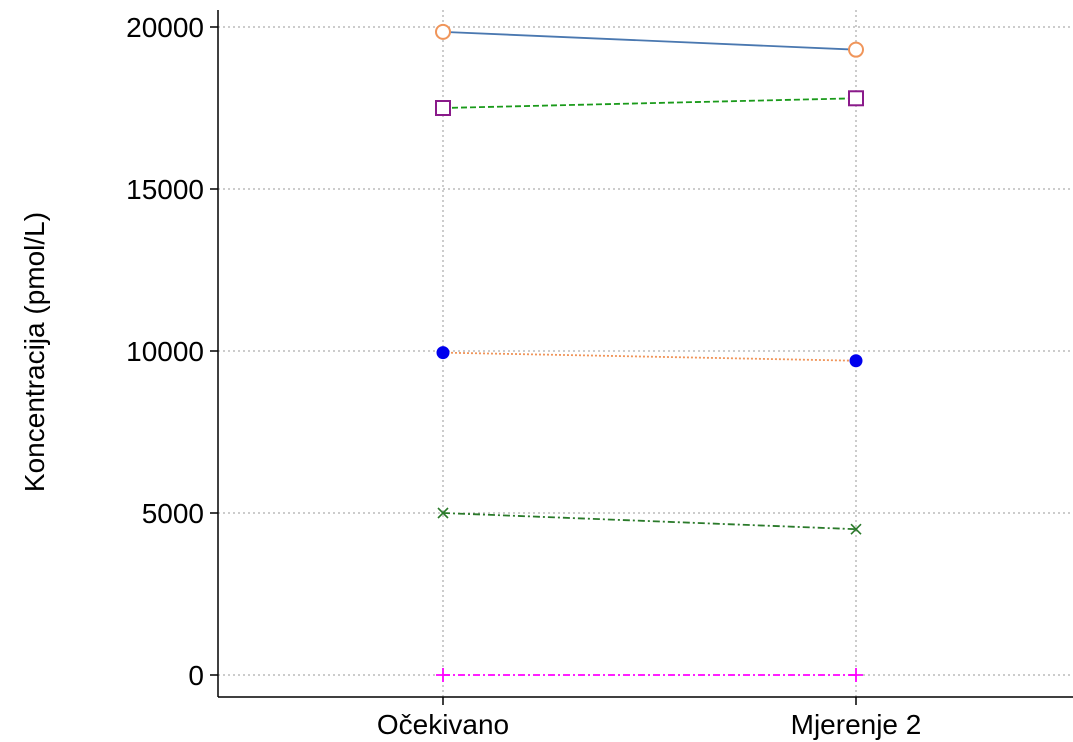  What do you see at coordinates (649, 718) in the screenshot?
I see `x-ticks: Očekivano Mjerenje 2` at bounding box center [649, 718].